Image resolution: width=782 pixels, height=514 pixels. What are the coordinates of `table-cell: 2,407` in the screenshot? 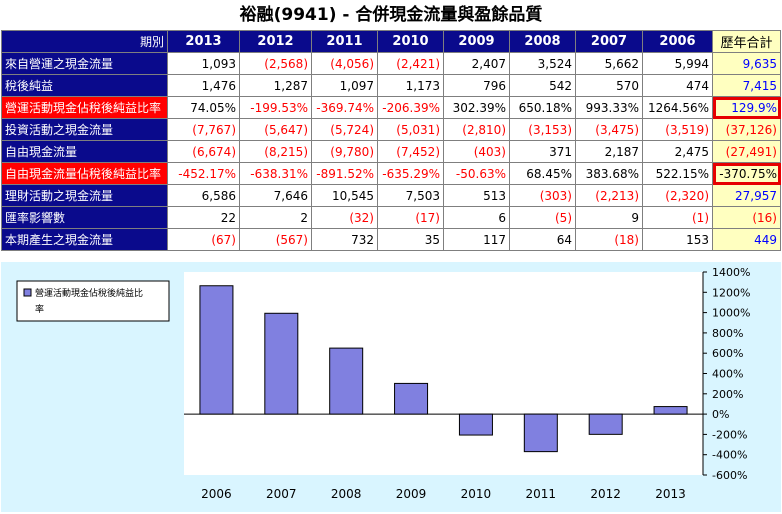 It's located at (476, 63).